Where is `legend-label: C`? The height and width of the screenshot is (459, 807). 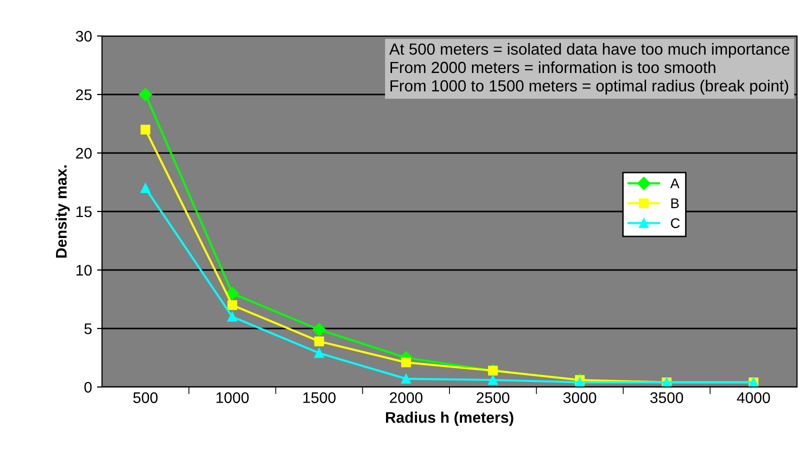
legend-label: C is located at coordinates (675, 223).